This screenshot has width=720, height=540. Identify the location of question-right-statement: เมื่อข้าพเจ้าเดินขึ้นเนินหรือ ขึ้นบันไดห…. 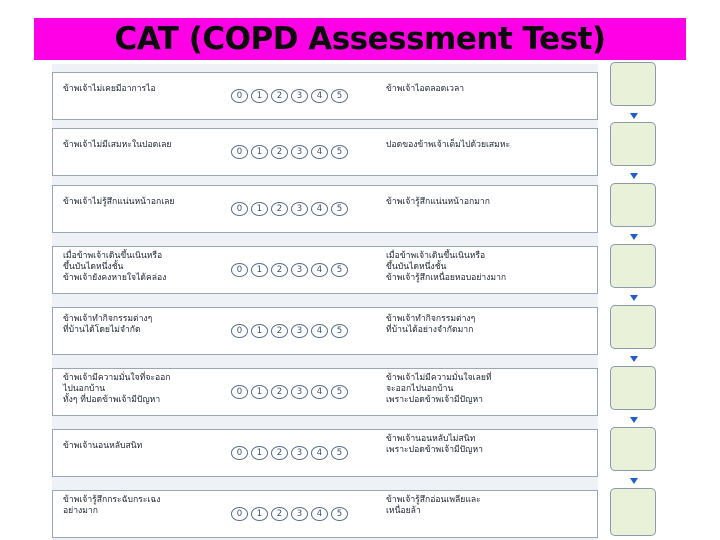
(446, 267).